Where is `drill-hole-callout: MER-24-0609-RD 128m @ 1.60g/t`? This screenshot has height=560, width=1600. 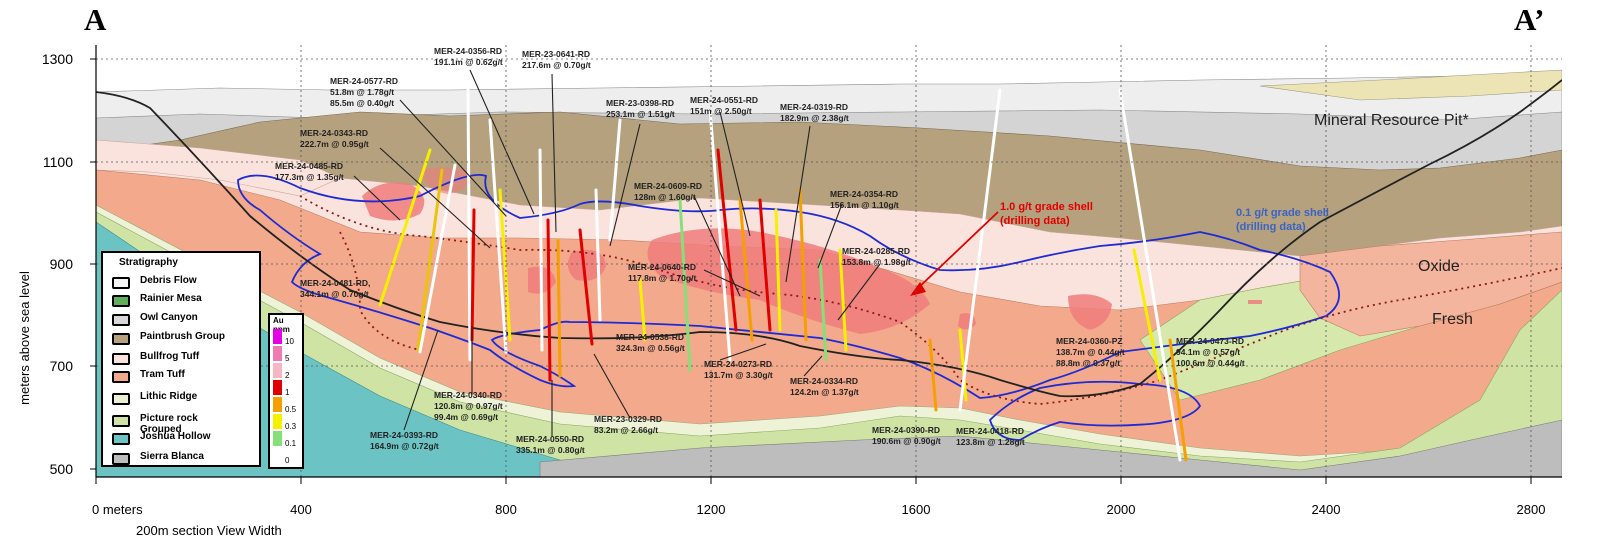
drill-hole-callout: MER-24-0609-RD 128m @ 1.60g/t is located at coordinates (668, 191).